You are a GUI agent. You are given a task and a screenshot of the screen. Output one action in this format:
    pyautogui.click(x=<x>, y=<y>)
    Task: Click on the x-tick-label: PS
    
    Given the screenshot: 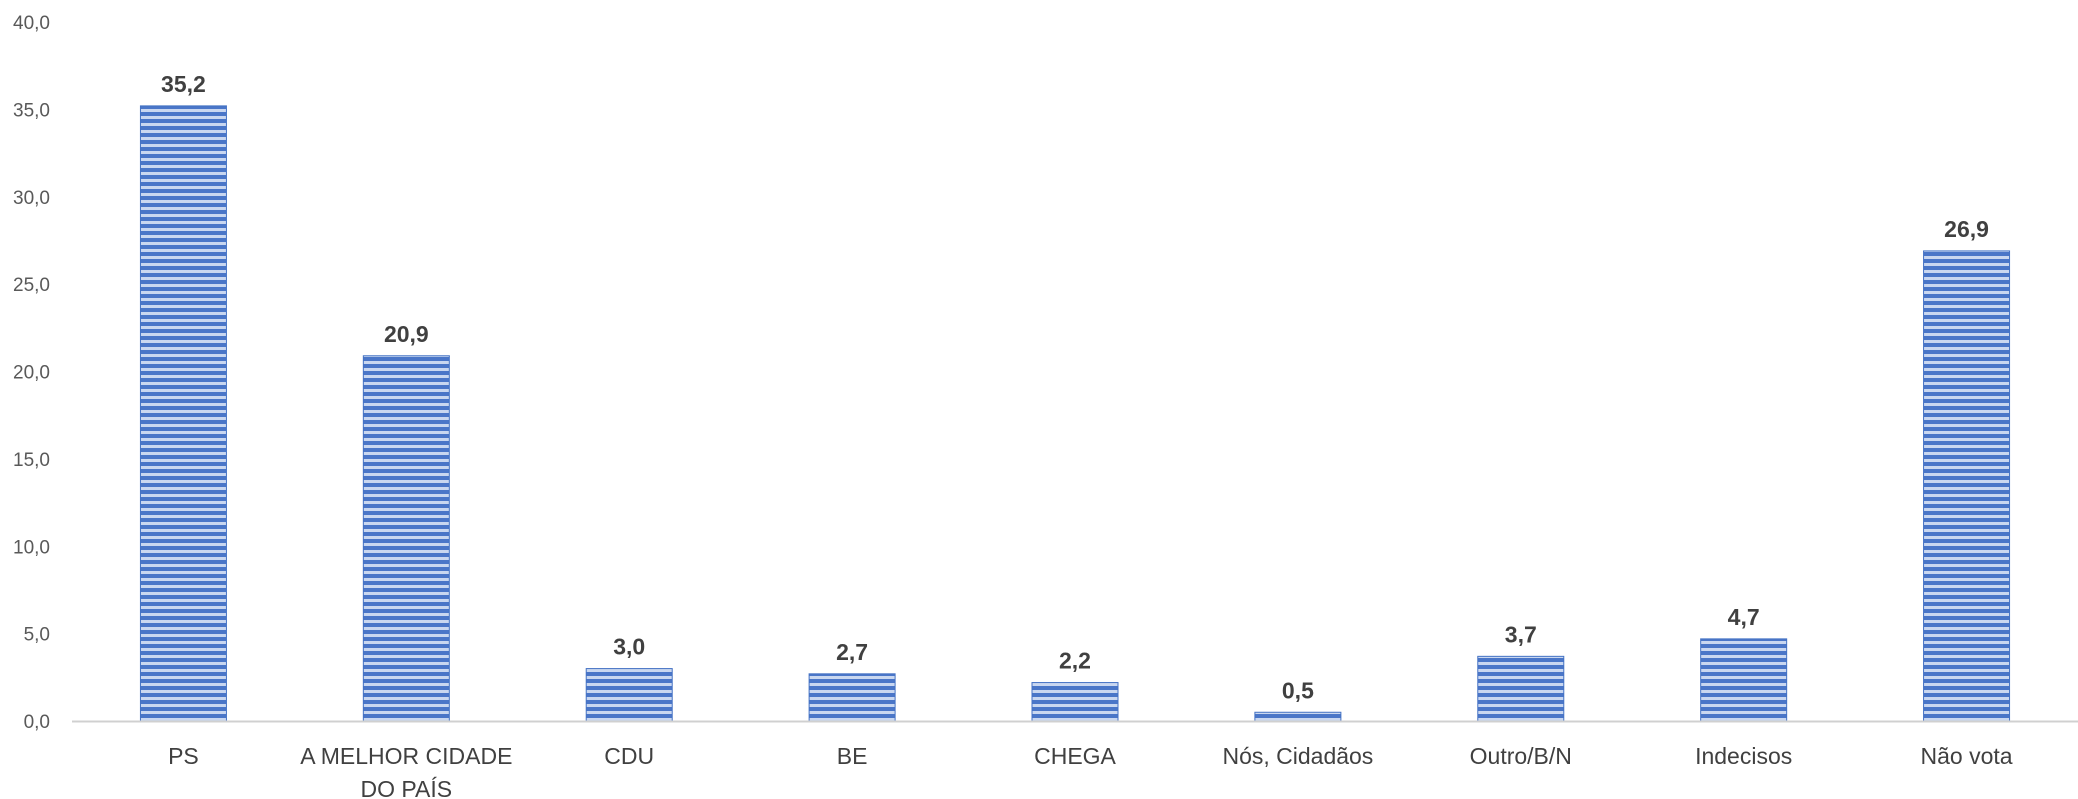 What is the action you would take?
    pyautogui.click(x=183, y=756)
    